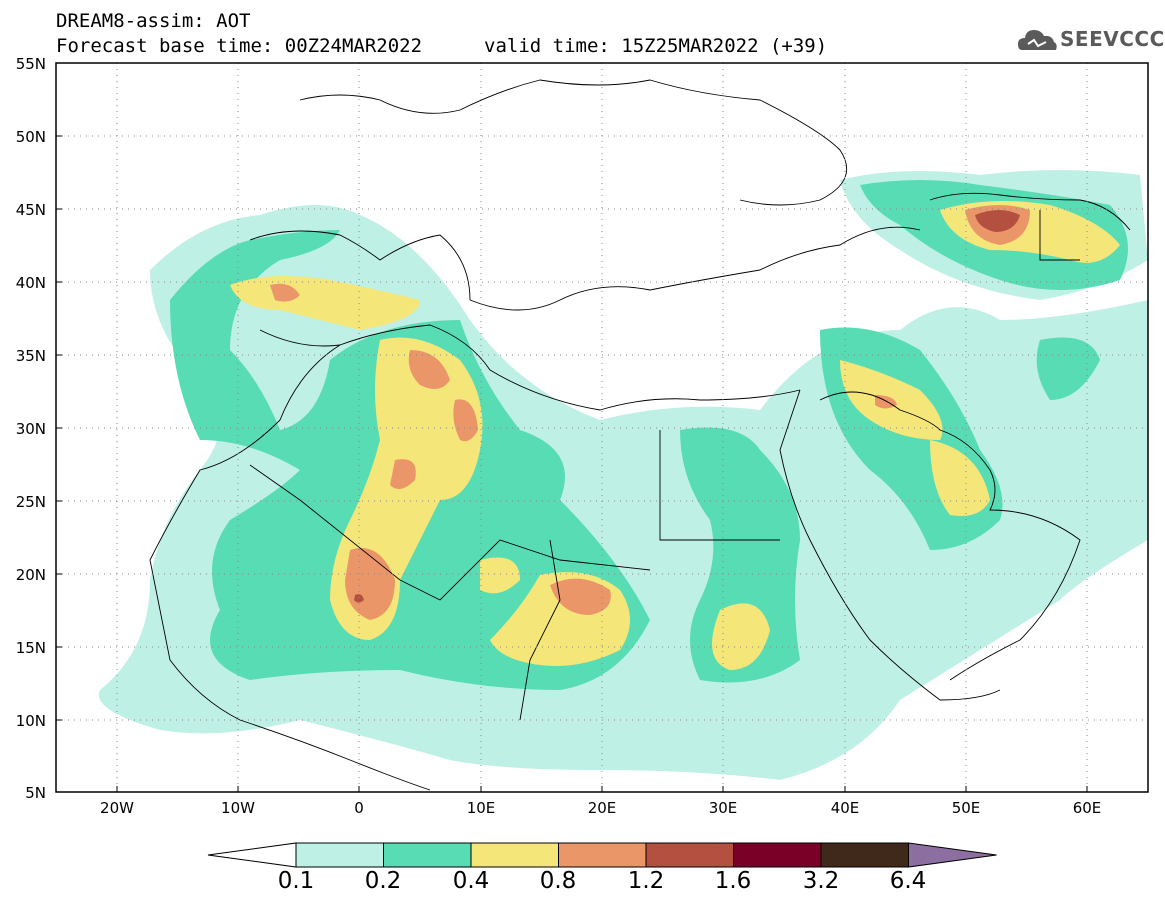 The width and height of the screenshot is (1165, 905). What do you see at coordinates (239, 46) in the screenshot?
I see `base-time: Forecast base time: 00Z24MAR2022` at bounding box center [239, 46].